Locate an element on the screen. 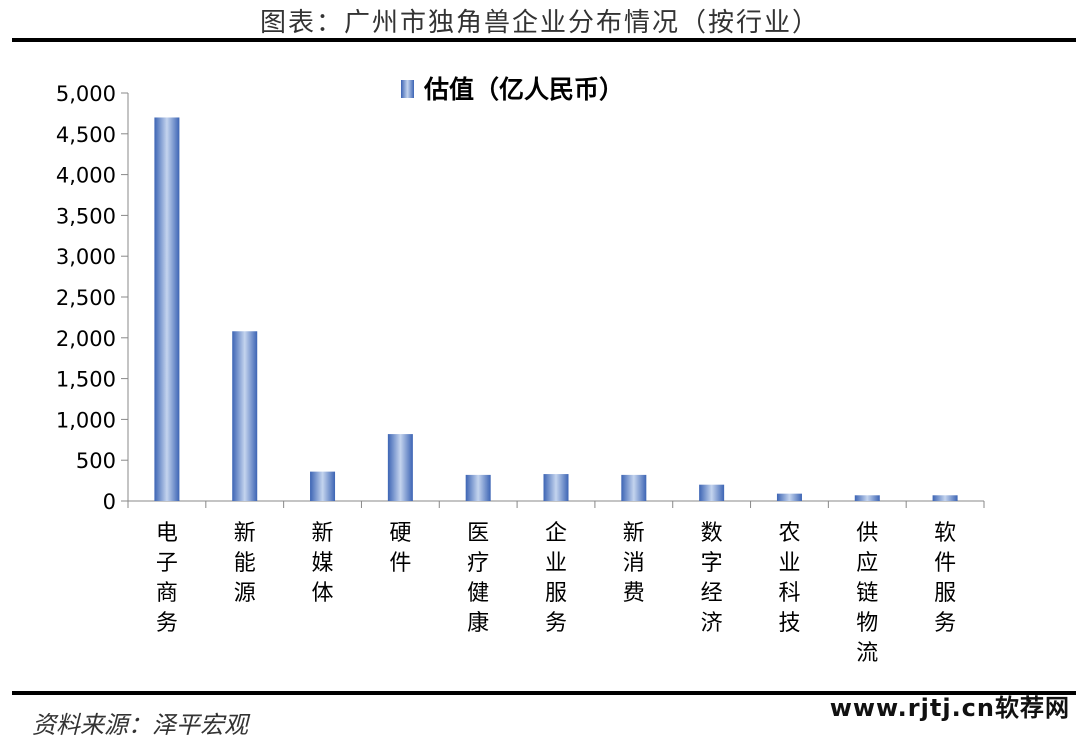  y-tick-label: 500 is located at coordinates (96, 461).